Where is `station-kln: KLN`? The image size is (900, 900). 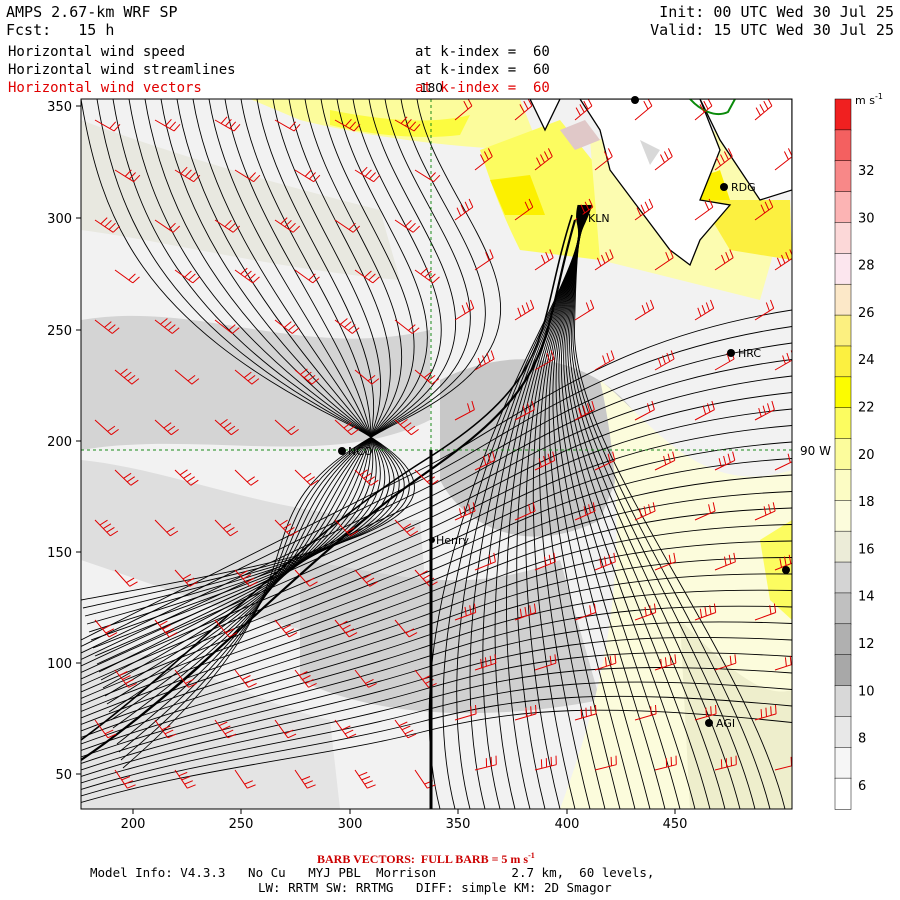
station-kln: KLN is located at coordinates (593, 218).